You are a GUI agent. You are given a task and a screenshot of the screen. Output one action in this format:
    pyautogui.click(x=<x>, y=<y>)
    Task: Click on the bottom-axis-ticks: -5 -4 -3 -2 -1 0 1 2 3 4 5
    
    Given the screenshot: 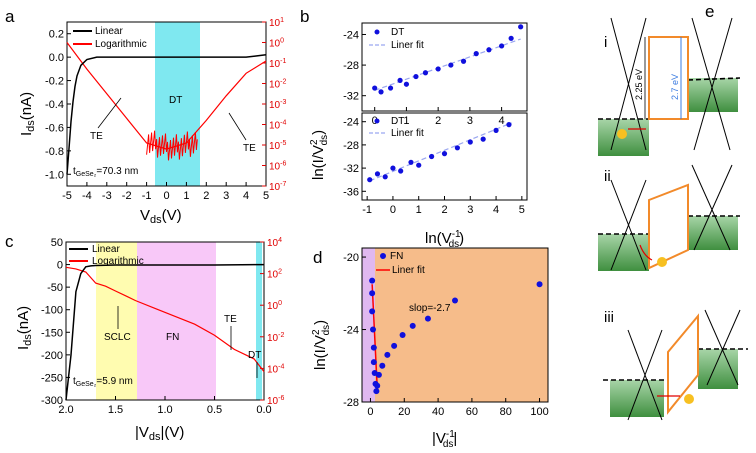 What is the action you would take?
    pyautogui.click(x=165, y=192)
    